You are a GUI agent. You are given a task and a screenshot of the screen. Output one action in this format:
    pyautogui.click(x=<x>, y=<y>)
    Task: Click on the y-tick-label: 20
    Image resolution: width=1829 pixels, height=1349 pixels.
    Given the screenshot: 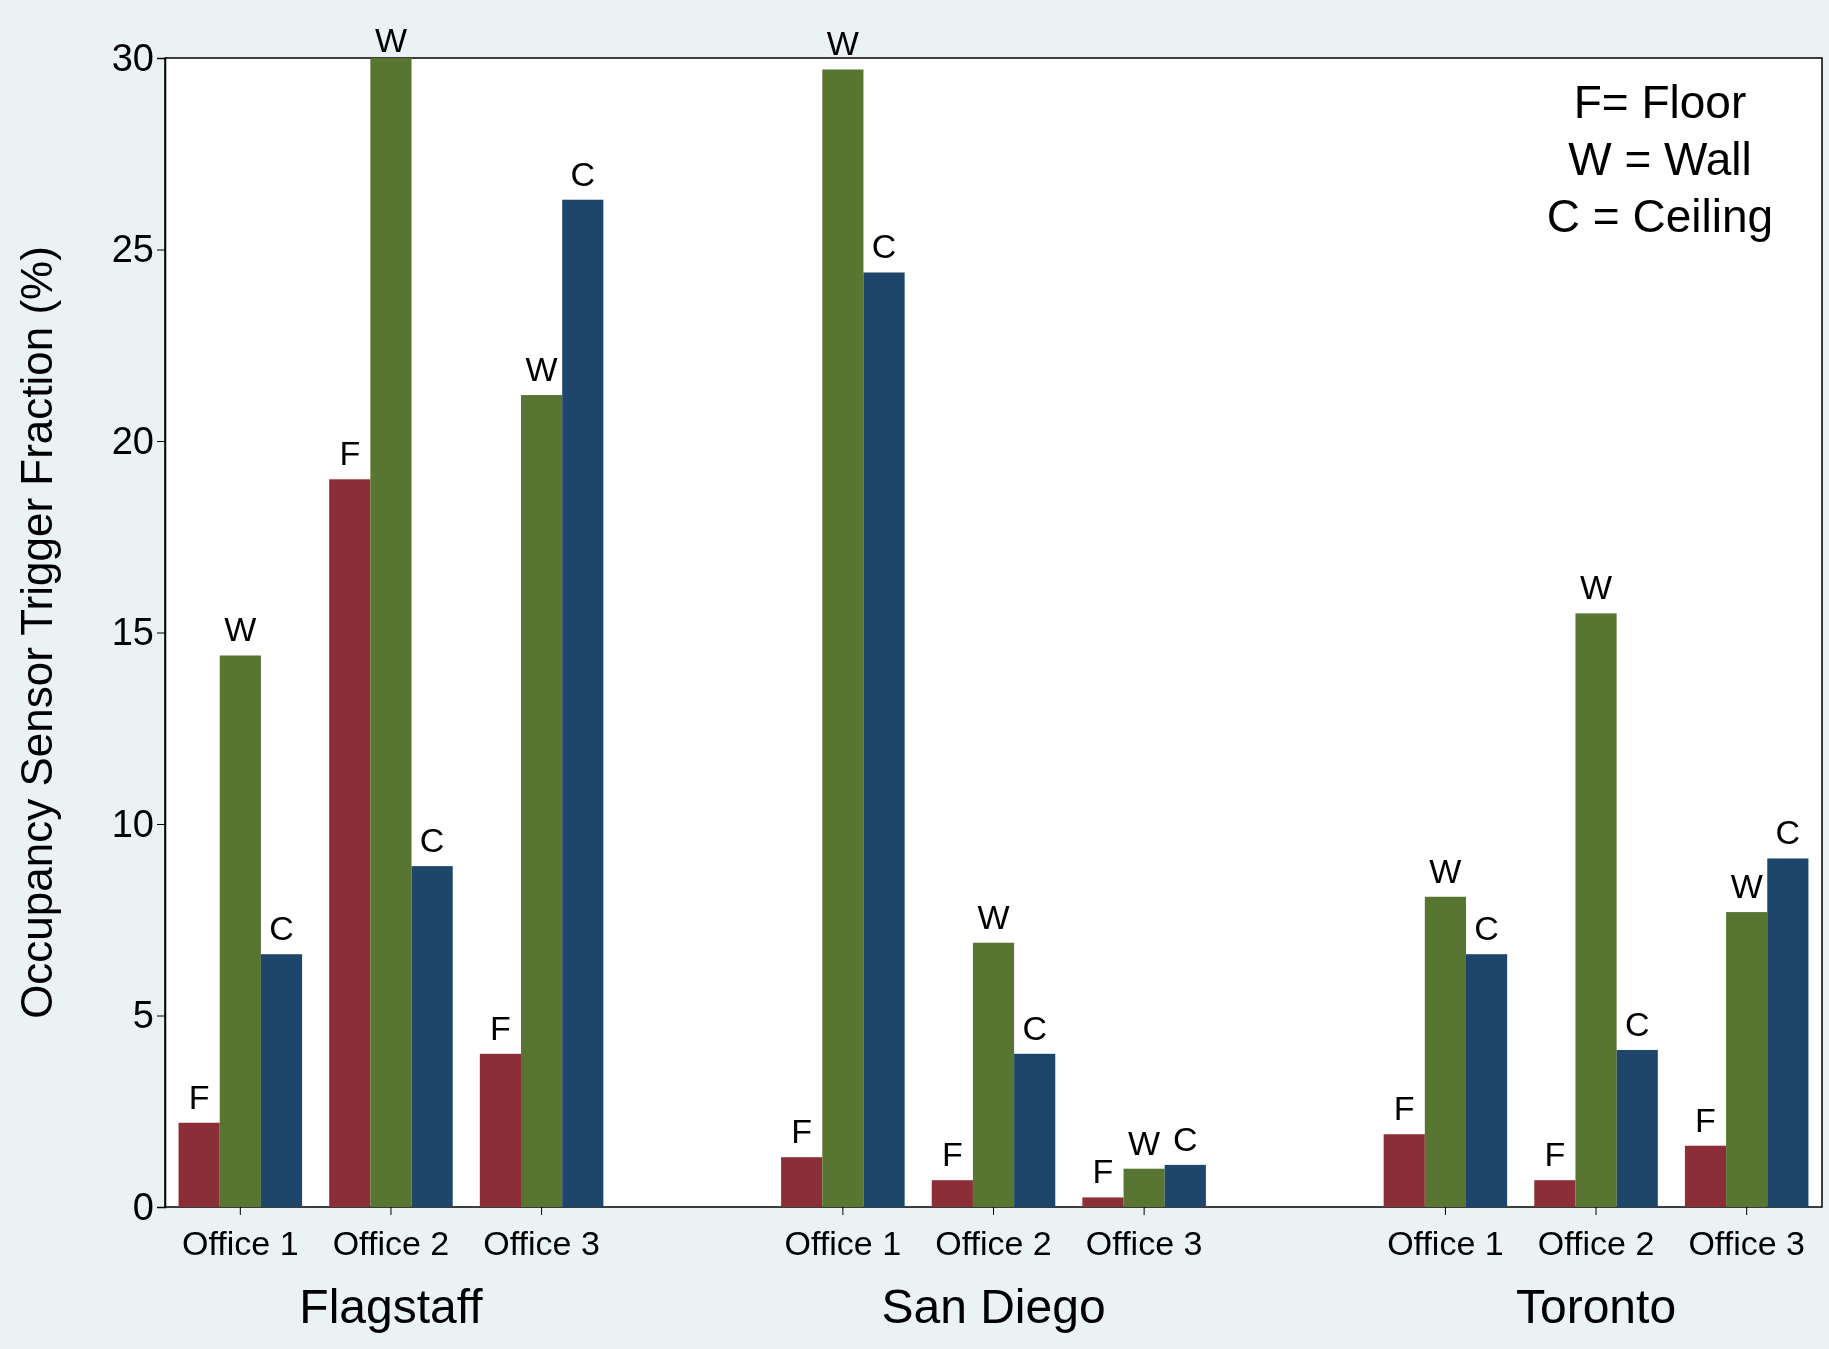 What is the action you would take?
    pyautogui.click(x=132, y=440)
    